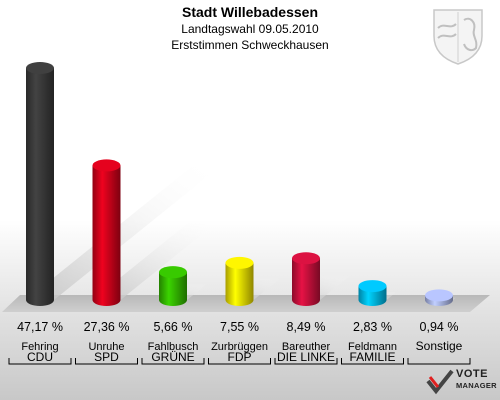 This screenshot has width=500, height=400. I want to click on vote-manager-logo: VOTE MANAGER, so click(462, 381).